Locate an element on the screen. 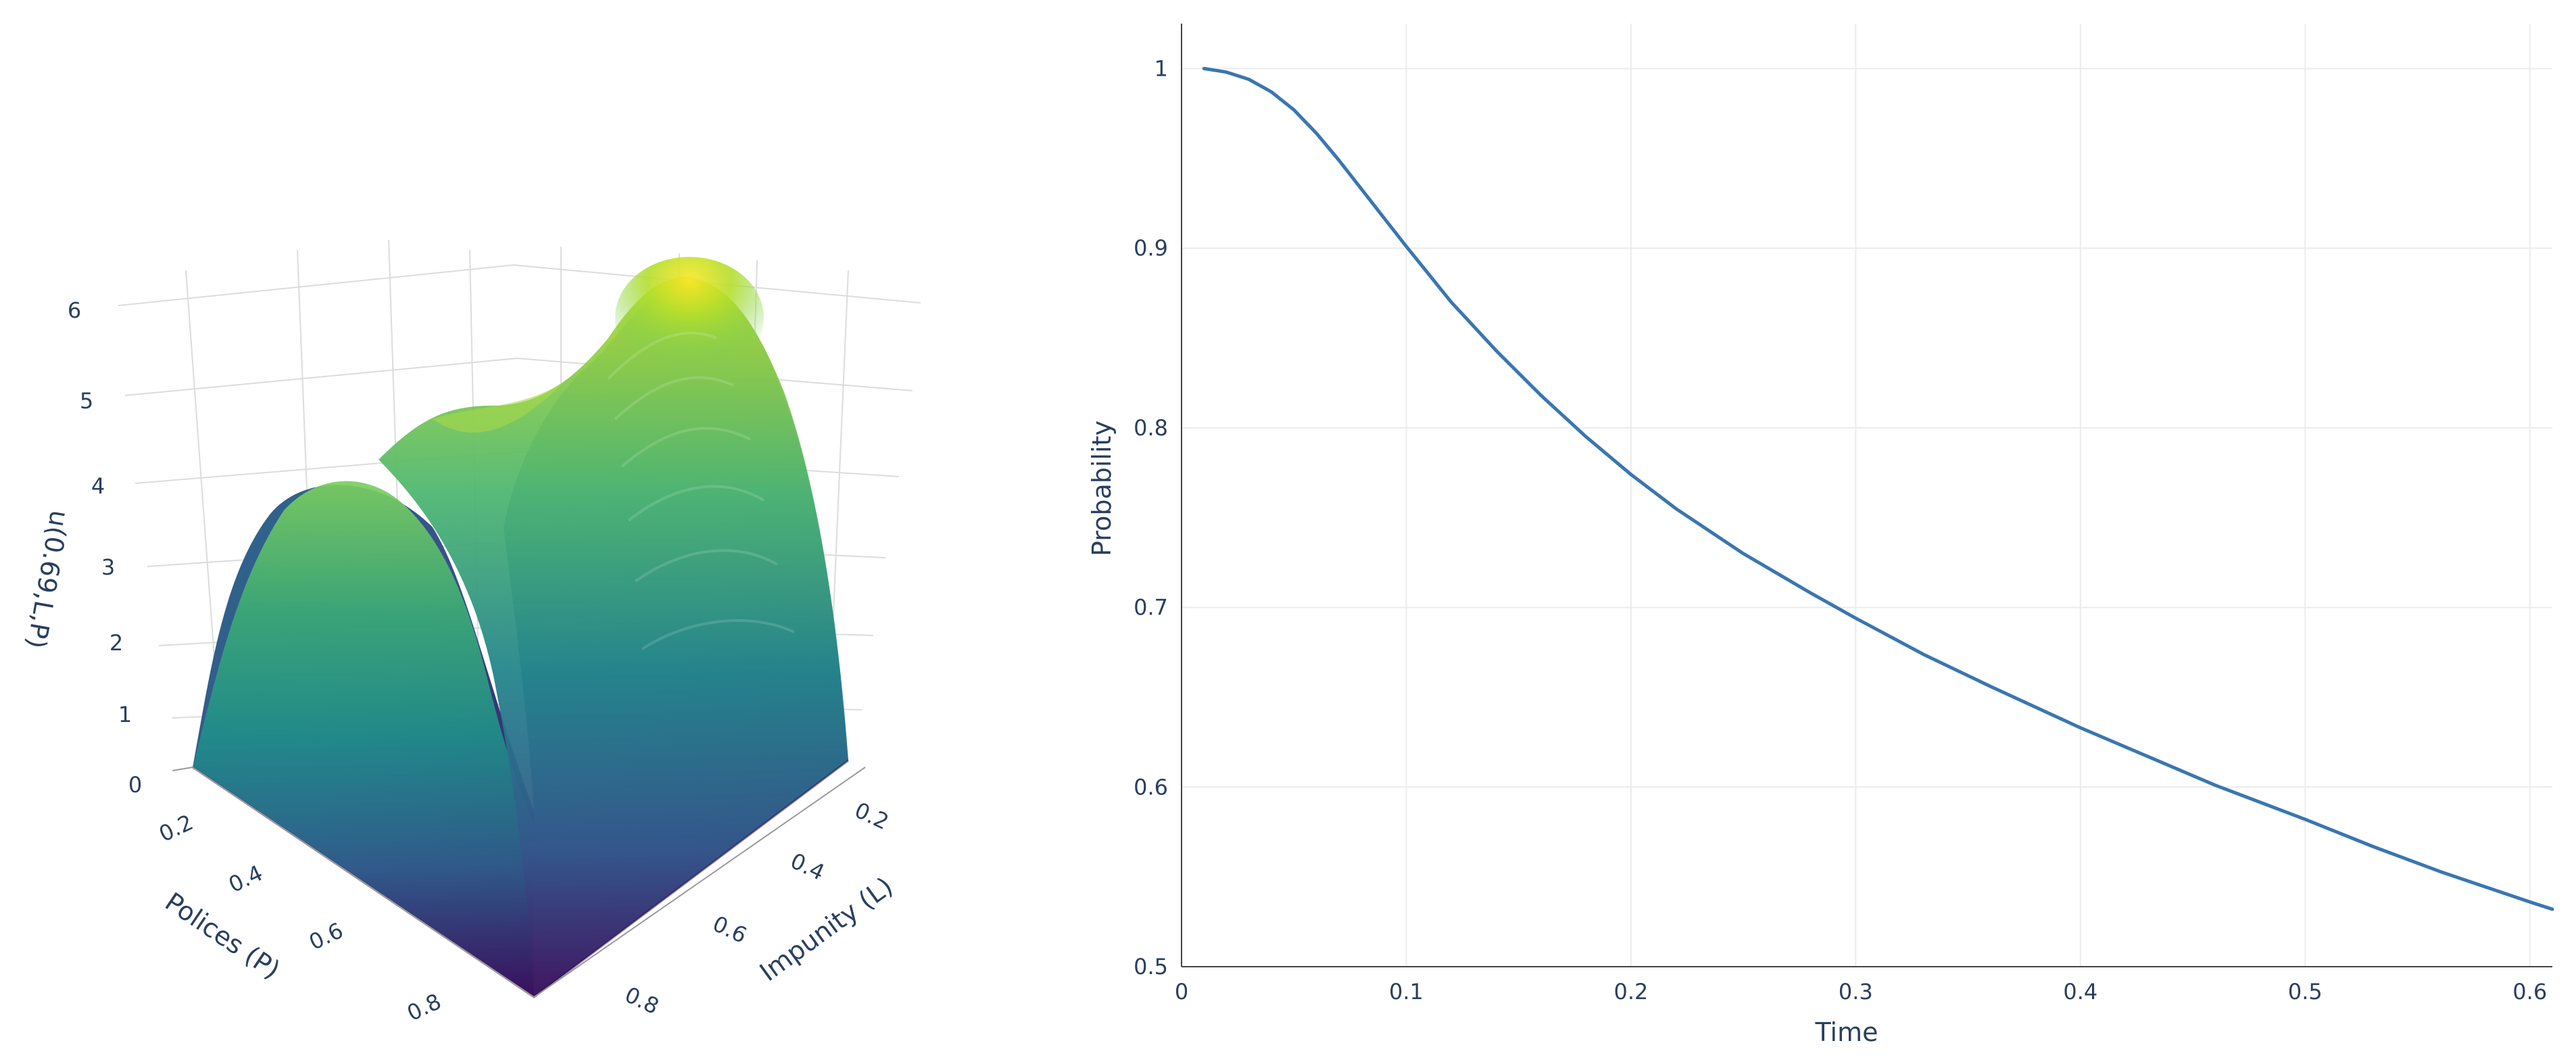  x-tick-label: 0.5 is located at coordinates (2305, 992).